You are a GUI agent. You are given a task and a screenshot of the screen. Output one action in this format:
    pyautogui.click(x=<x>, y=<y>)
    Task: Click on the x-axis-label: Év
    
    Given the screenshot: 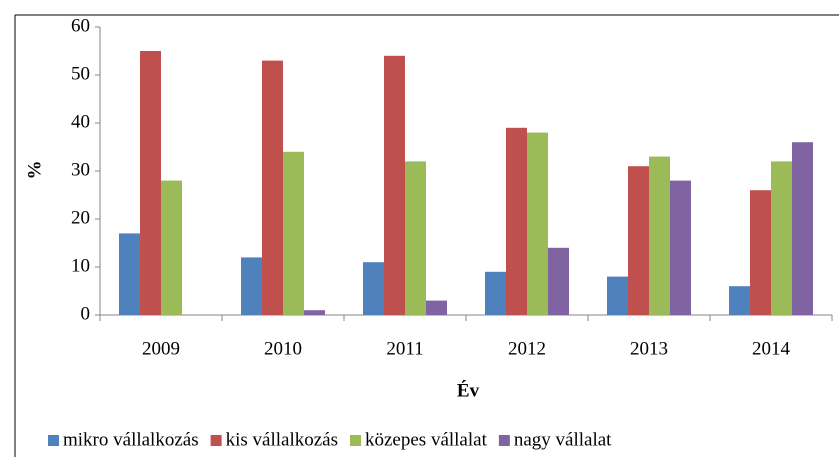 What is the action you would take?
    pyautogui.click(x=468, y=390)
    